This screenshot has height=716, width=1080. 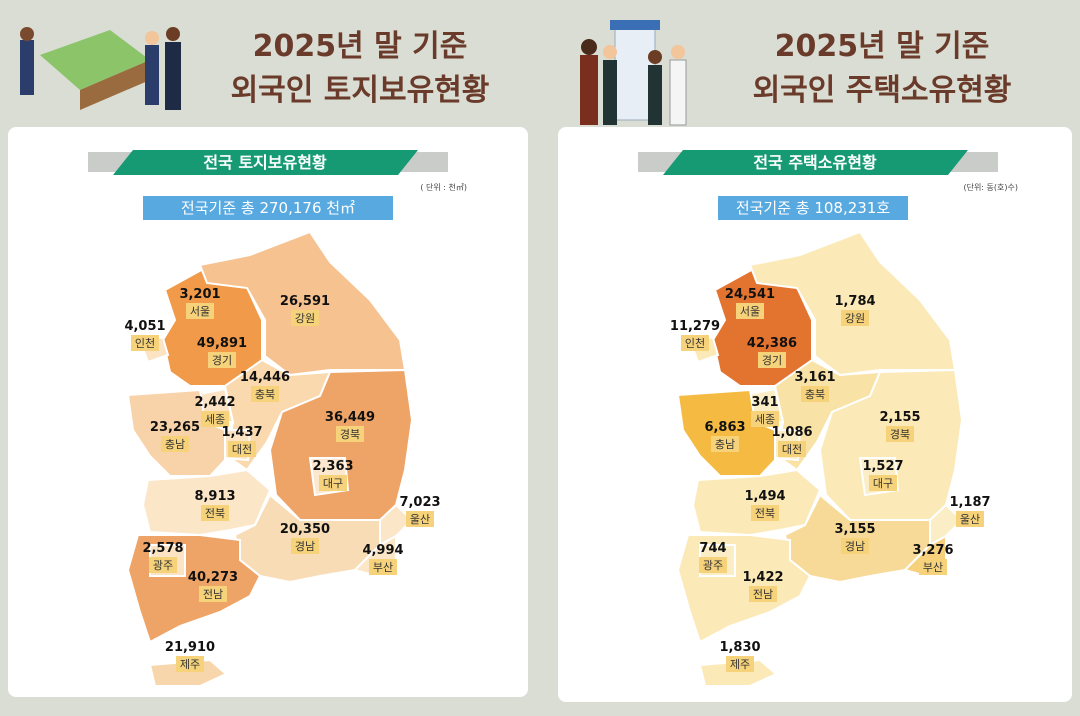 What do you see at coordinates (739, 647) in the screenshot?
I see `region-value: 1,830` at bounding box center [739, 647].